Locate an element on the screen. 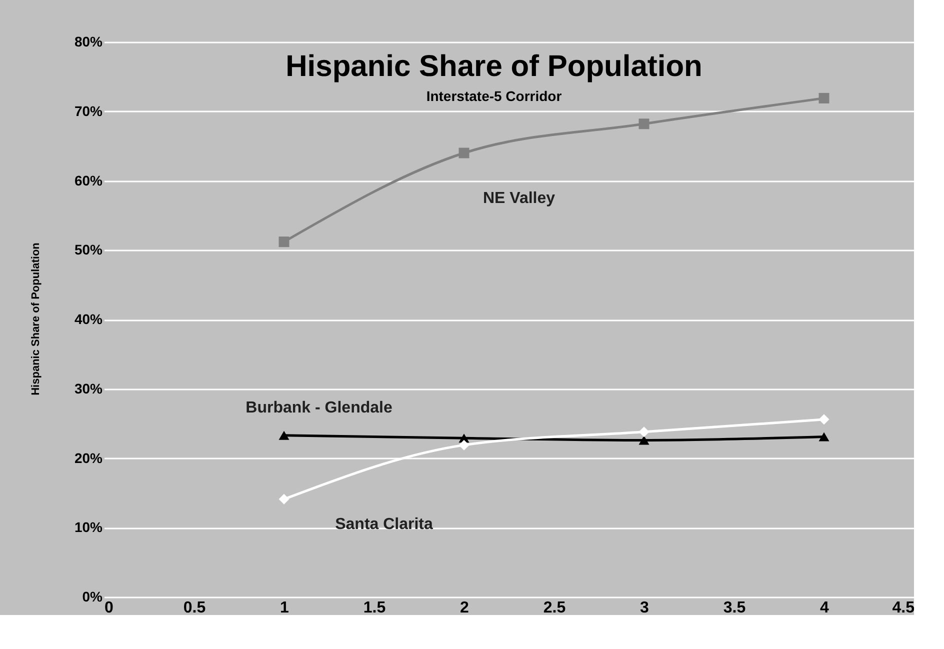  x-tick-label: 2.5 is located at coordinates (554, 608).